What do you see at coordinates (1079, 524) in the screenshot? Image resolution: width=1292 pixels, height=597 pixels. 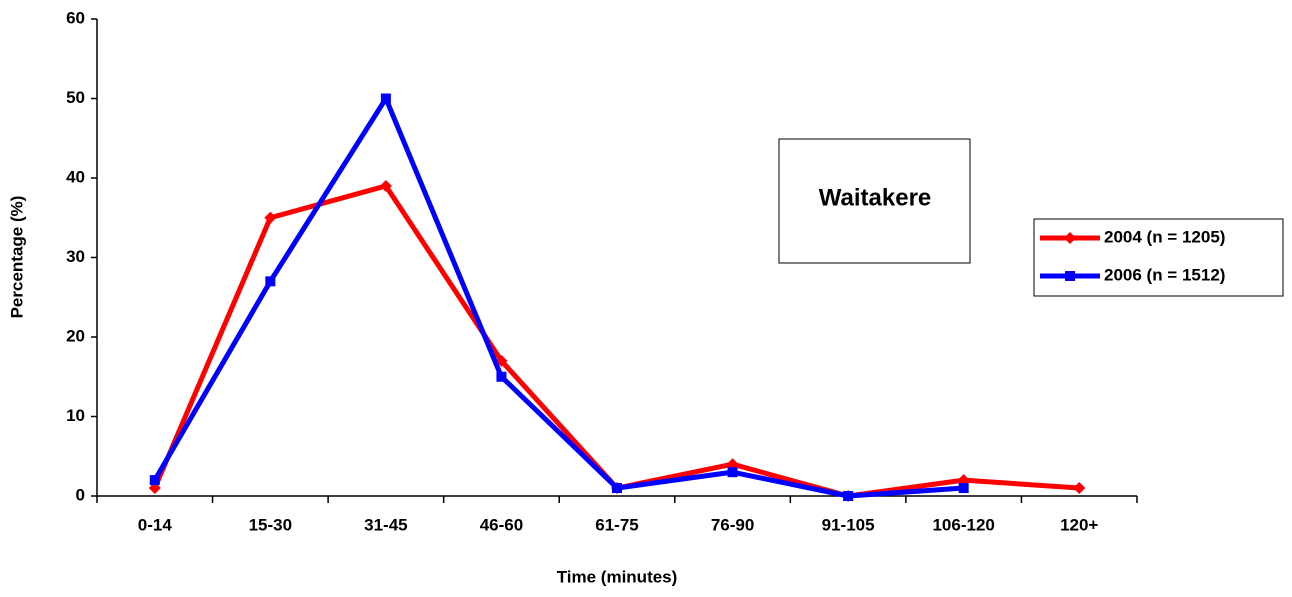 I see `x-tick-label: 120+` at bounding box center [1079, 524].